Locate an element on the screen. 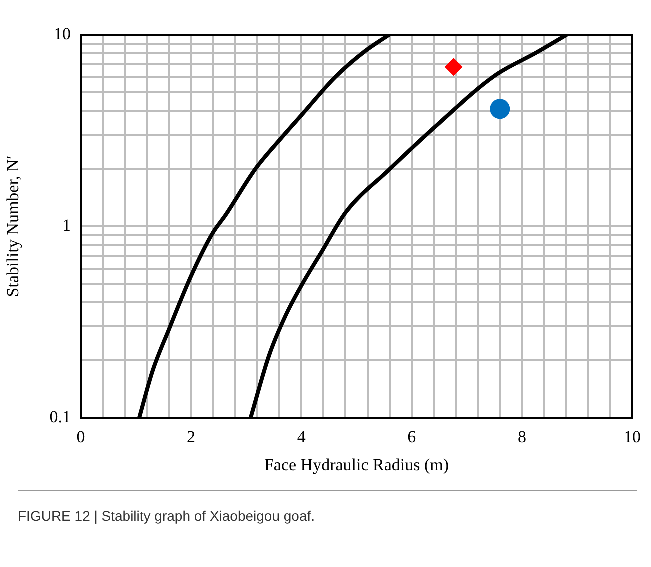  y-tick-label: 0.1 is located at coordinates (60, 416).